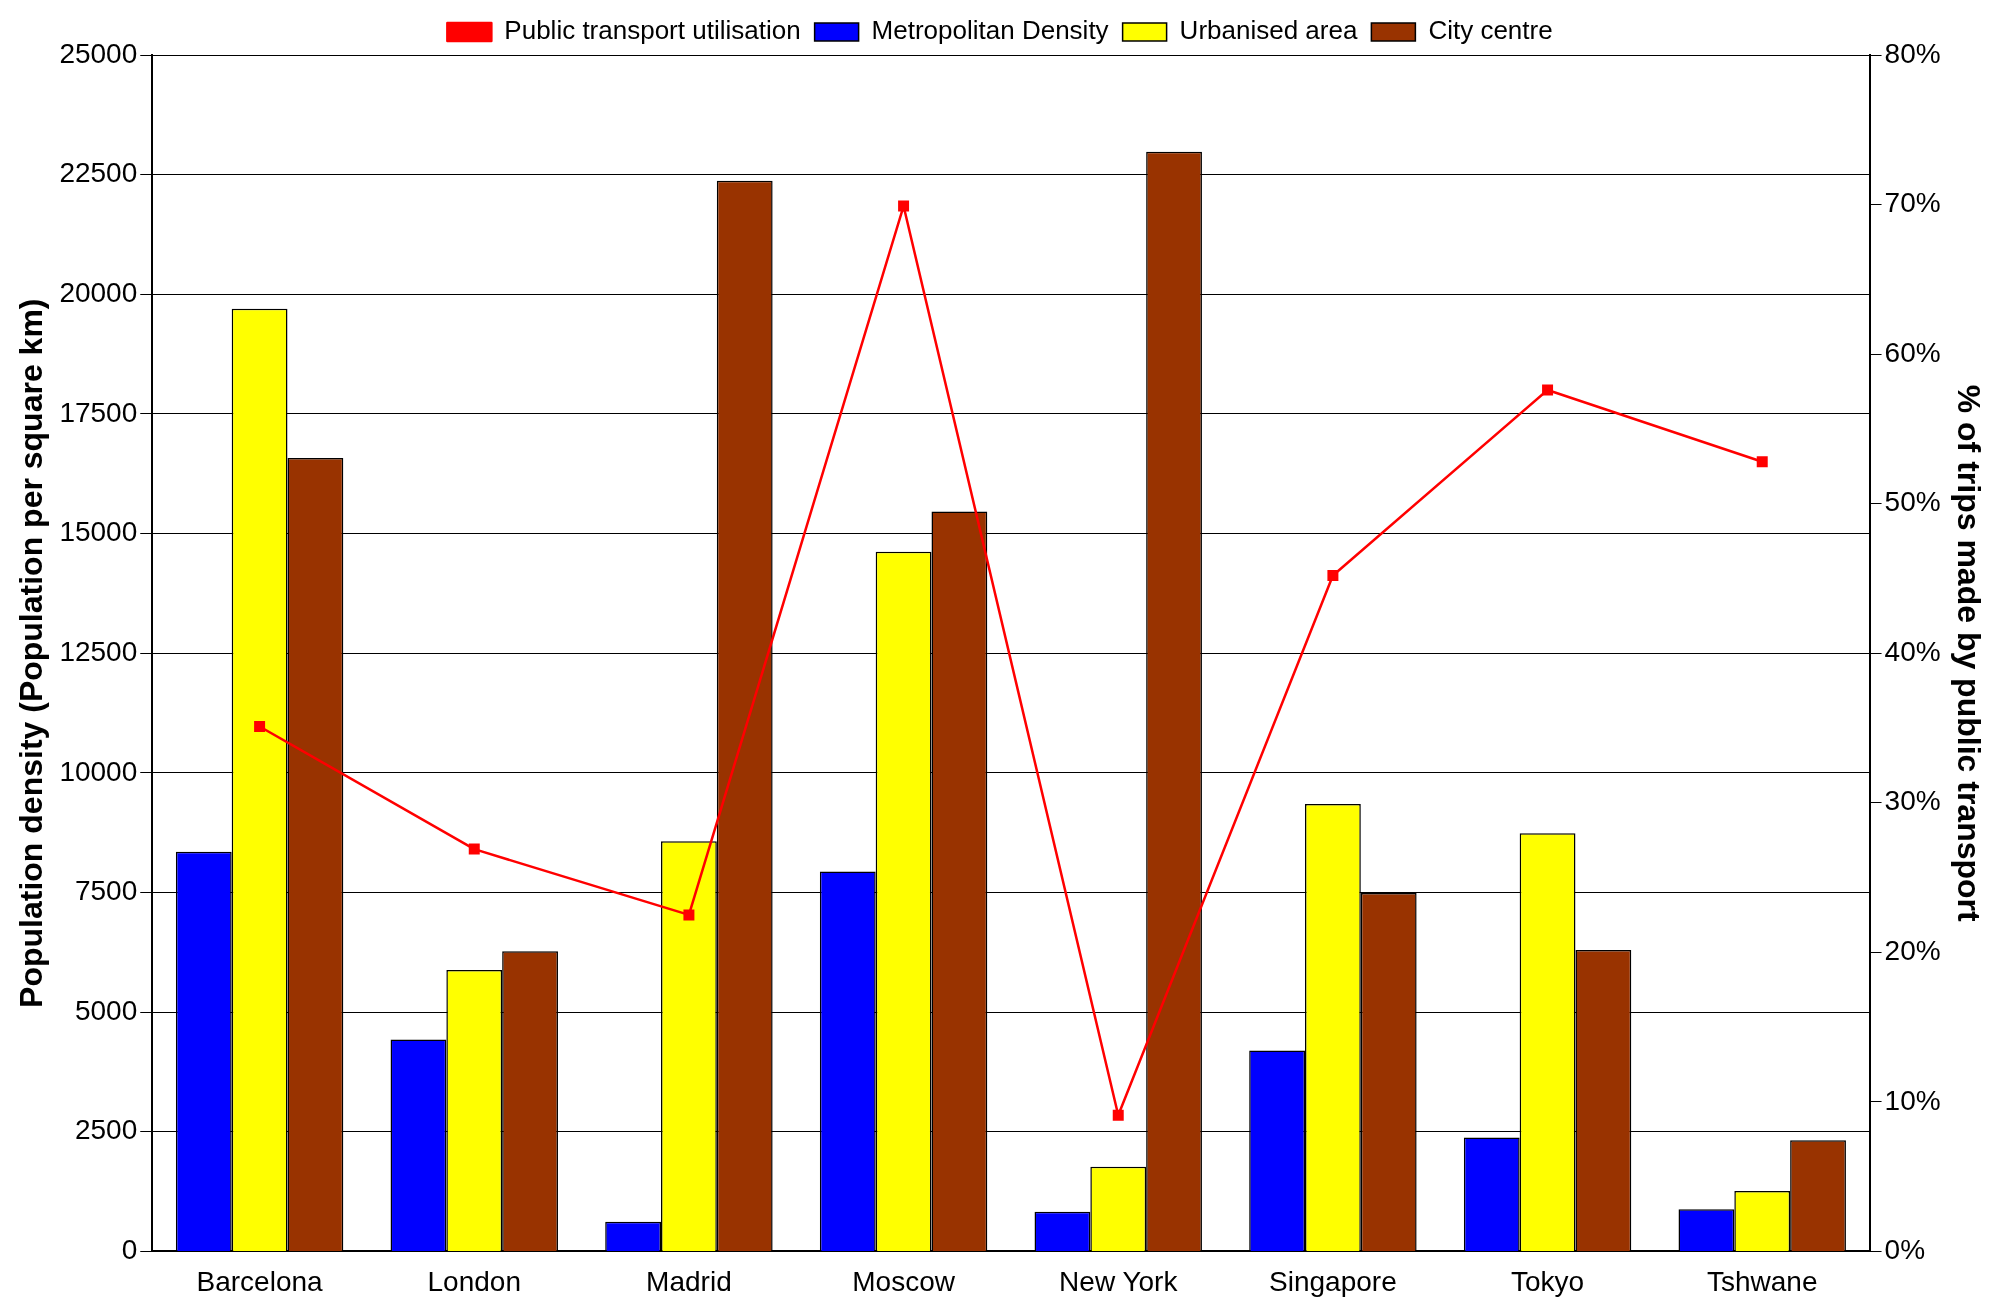 This screenshot has height=1314, width=2006. Describe the element at coordinates (98, 412) in the screenshot. I see `y-tick-label: 17500` at that location.